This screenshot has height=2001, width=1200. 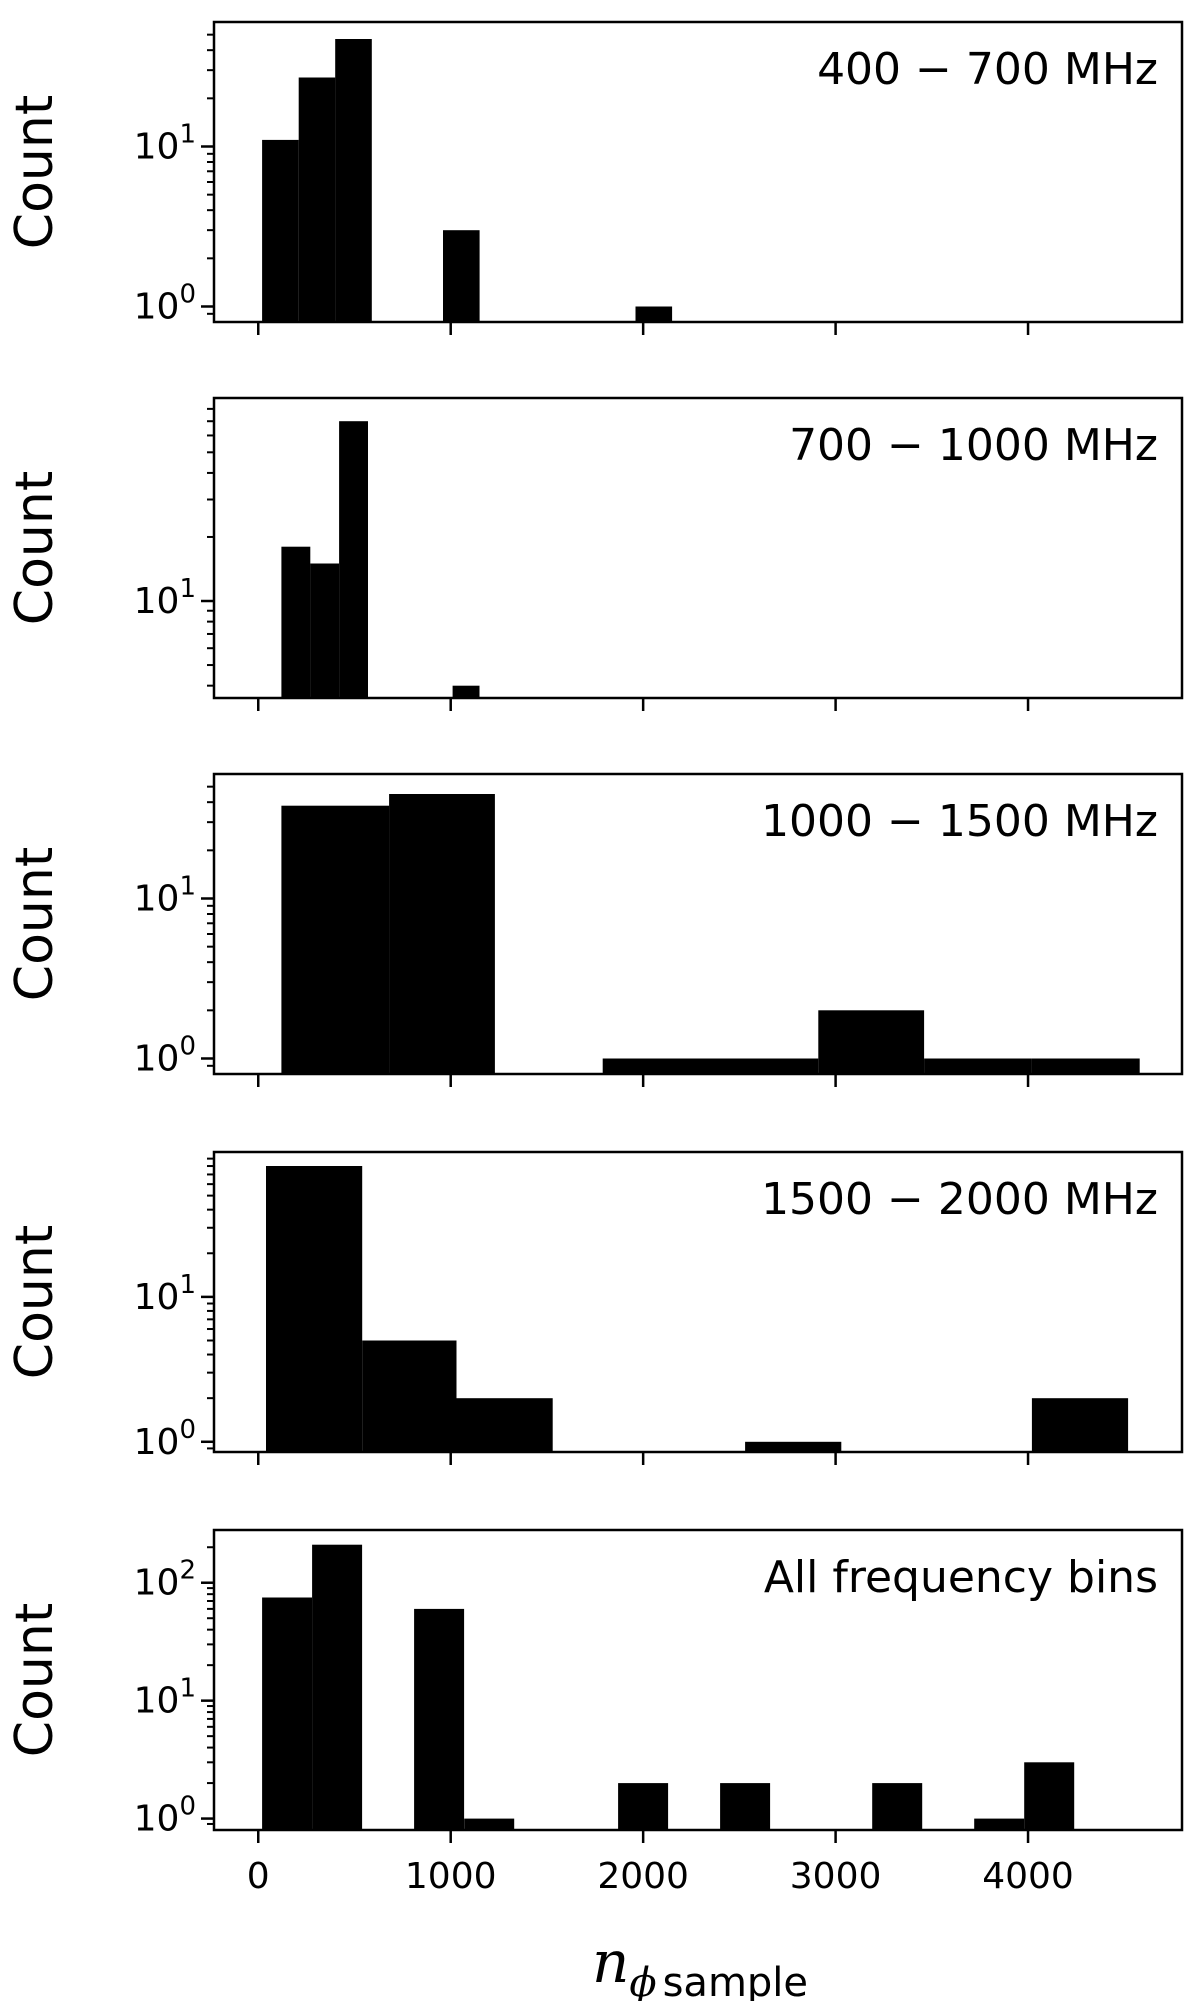 I want to click on x-tick-label: 3000, so click(x=836, y=1876).